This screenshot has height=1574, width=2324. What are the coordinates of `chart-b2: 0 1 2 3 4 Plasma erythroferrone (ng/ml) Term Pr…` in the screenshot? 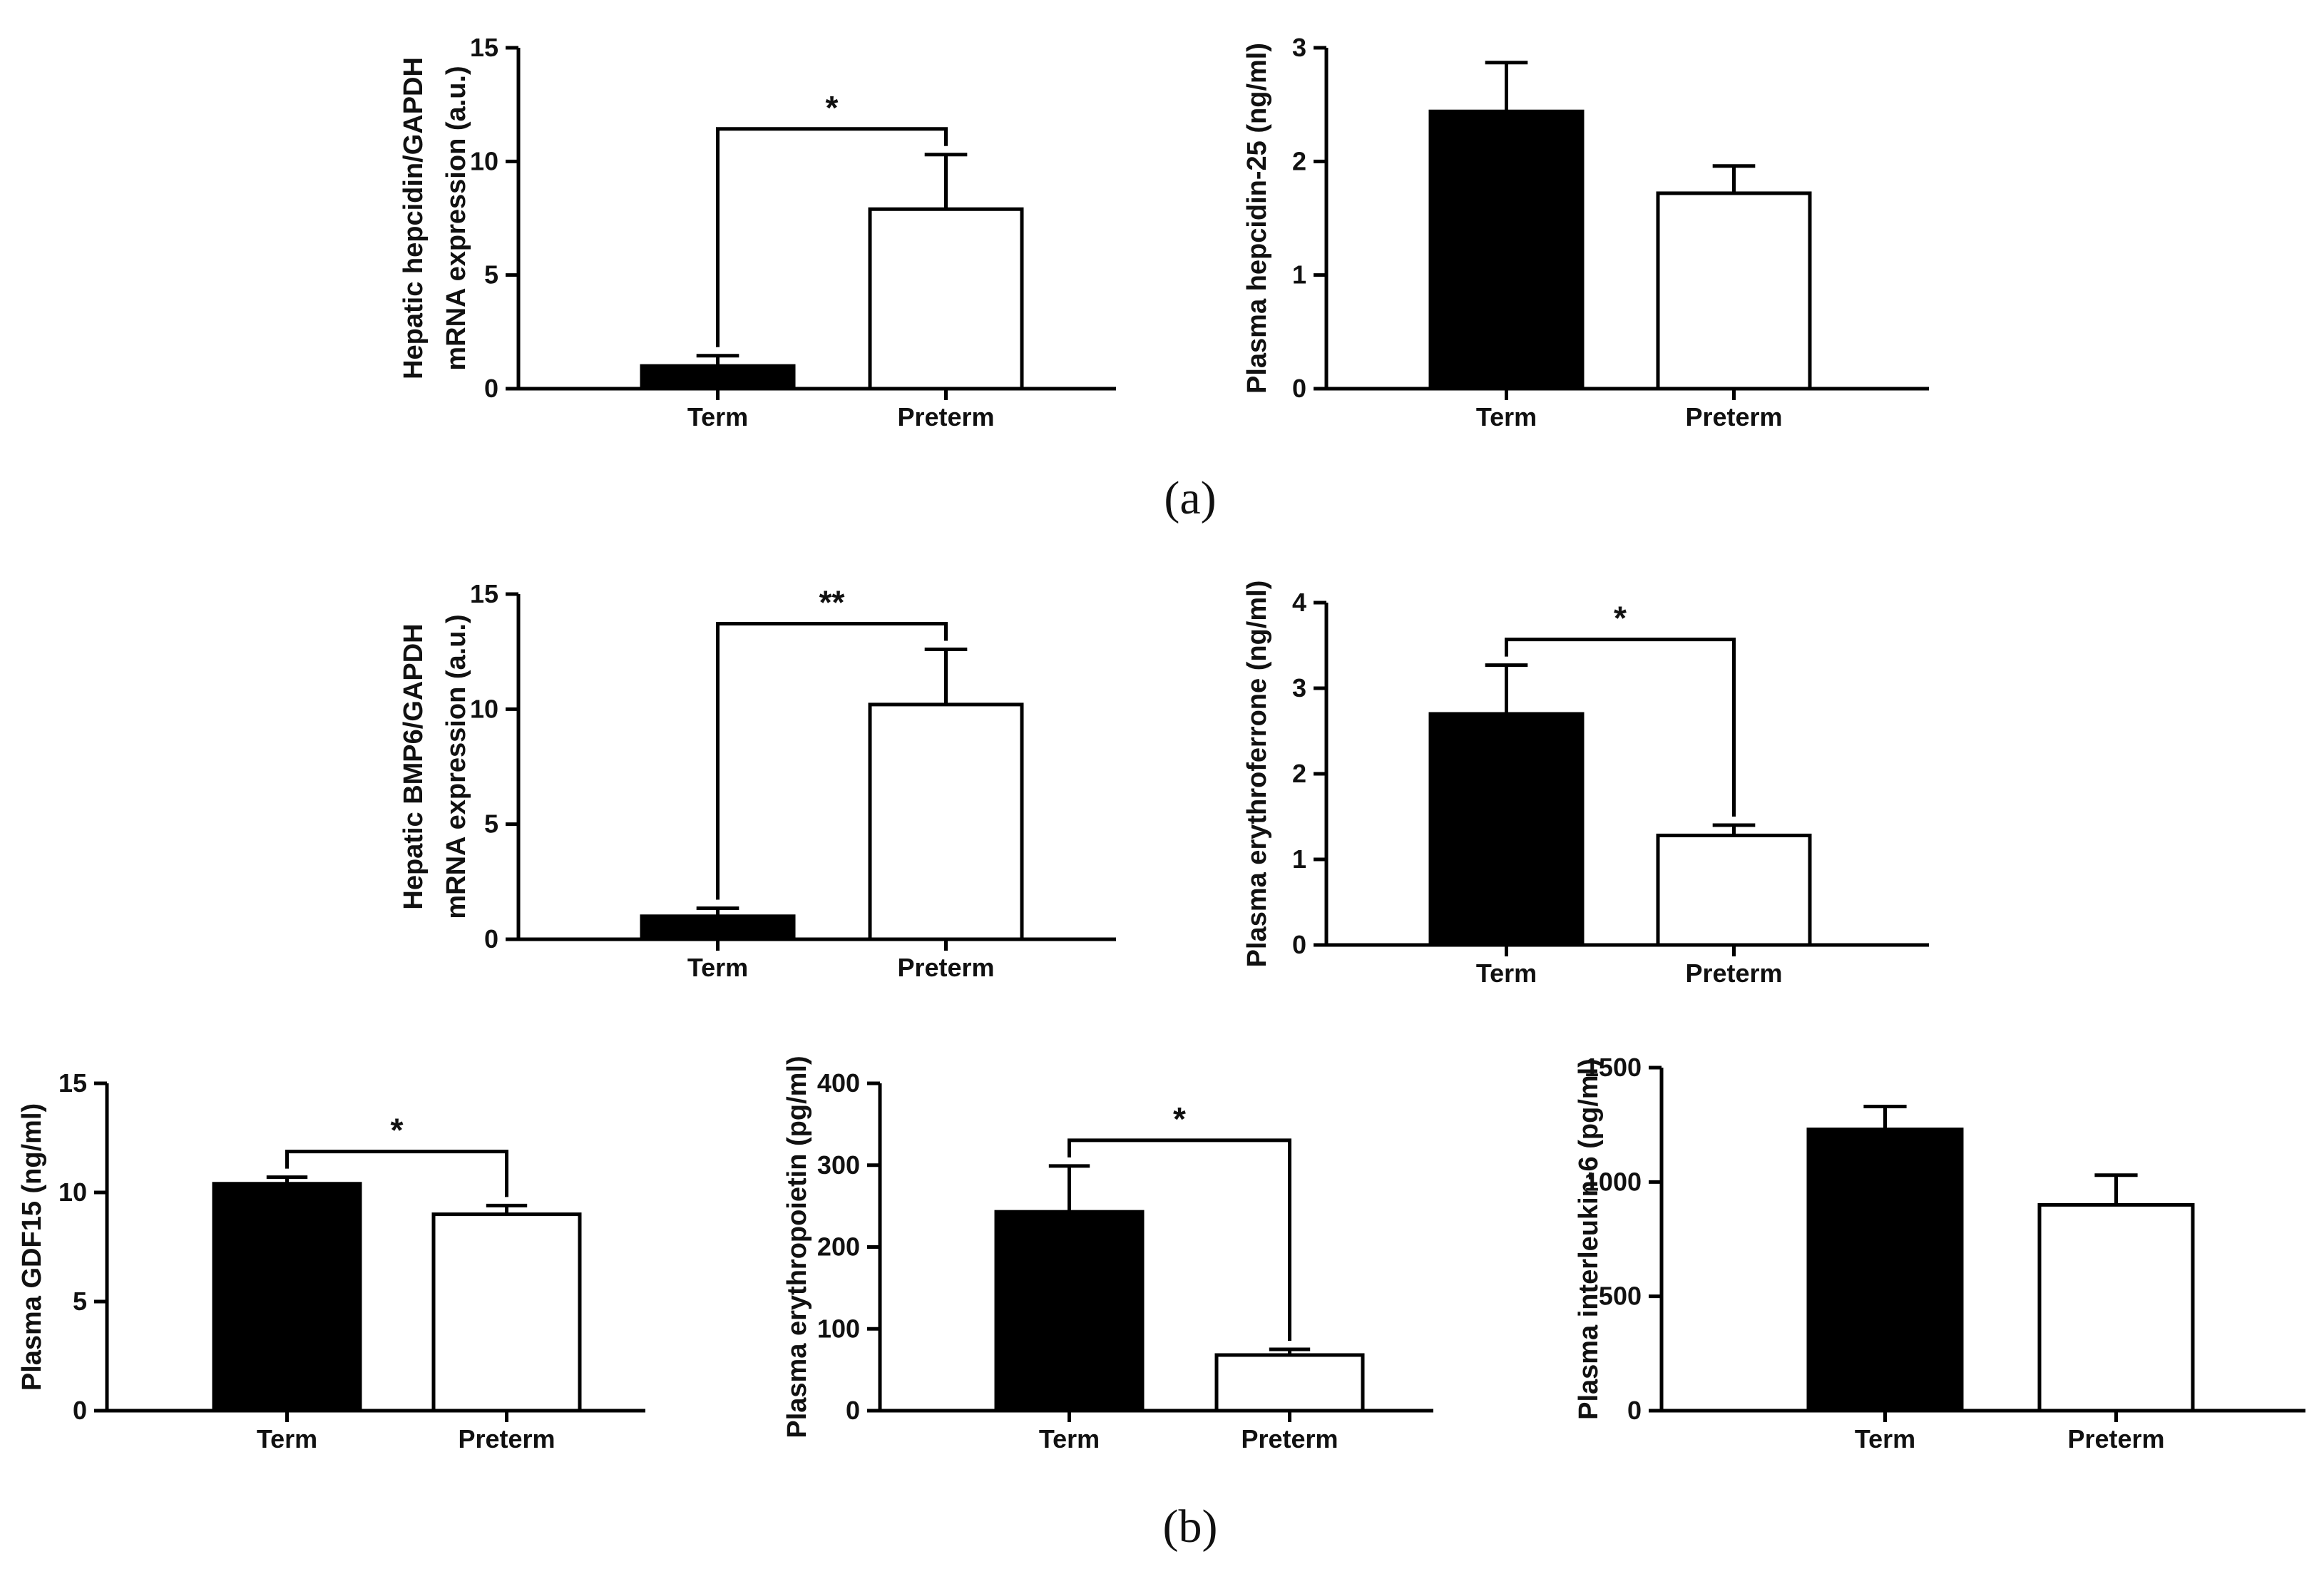 It's located at (1585, 784).